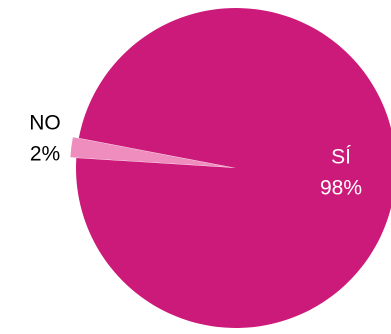 Image resolution: width=391 pixels, height=334 pixels. Describe the element at coordinates (45, 123) in the screenshot. I see `slice-category-label: NO` at that location.